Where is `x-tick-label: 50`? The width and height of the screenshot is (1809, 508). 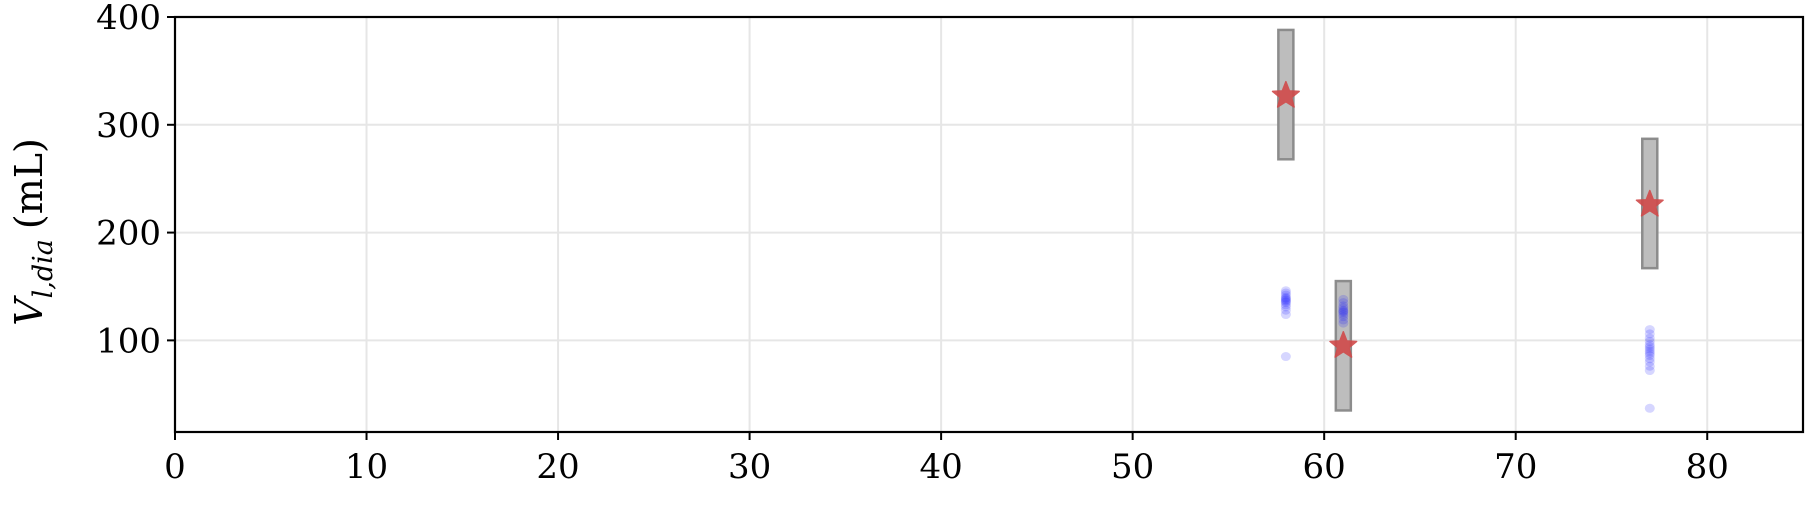 x-tick-label: 50 is located at coordinates (1132, 467).